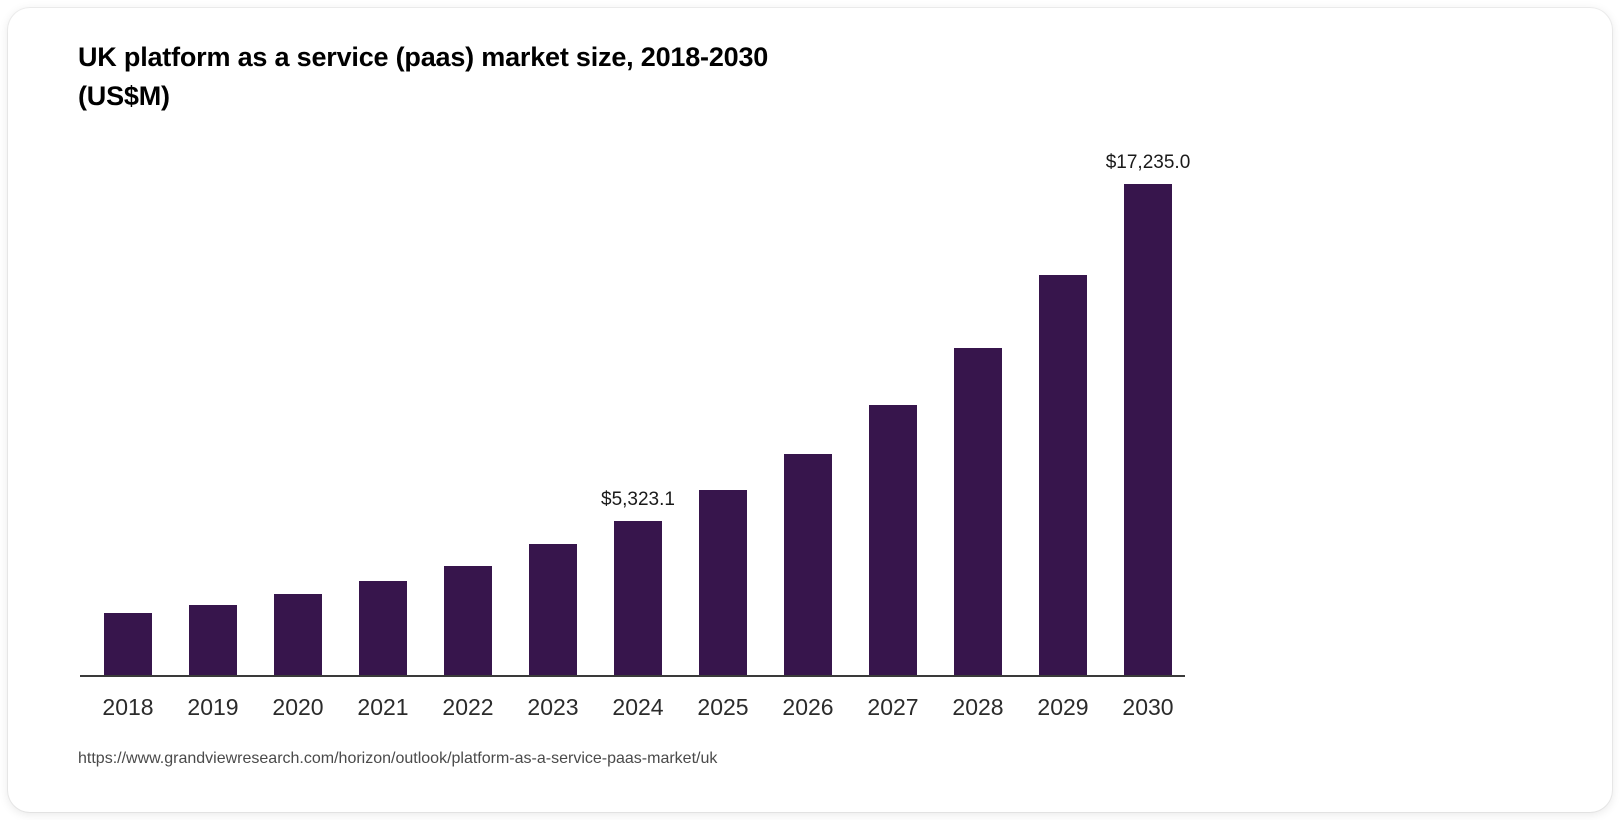  I want to click on x-tick-2024: 2024, so click(638, 707).